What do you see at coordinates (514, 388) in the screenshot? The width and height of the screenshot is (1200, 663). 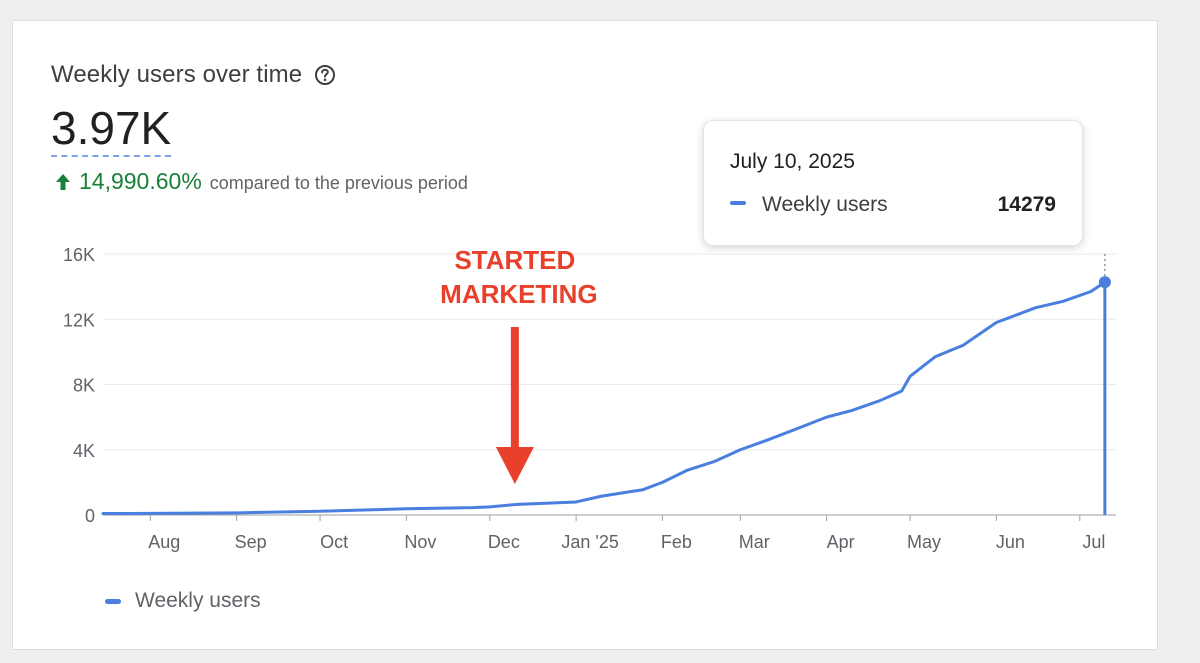 I see `annotation-arrow-shaft` at bounding box center [514, 388].